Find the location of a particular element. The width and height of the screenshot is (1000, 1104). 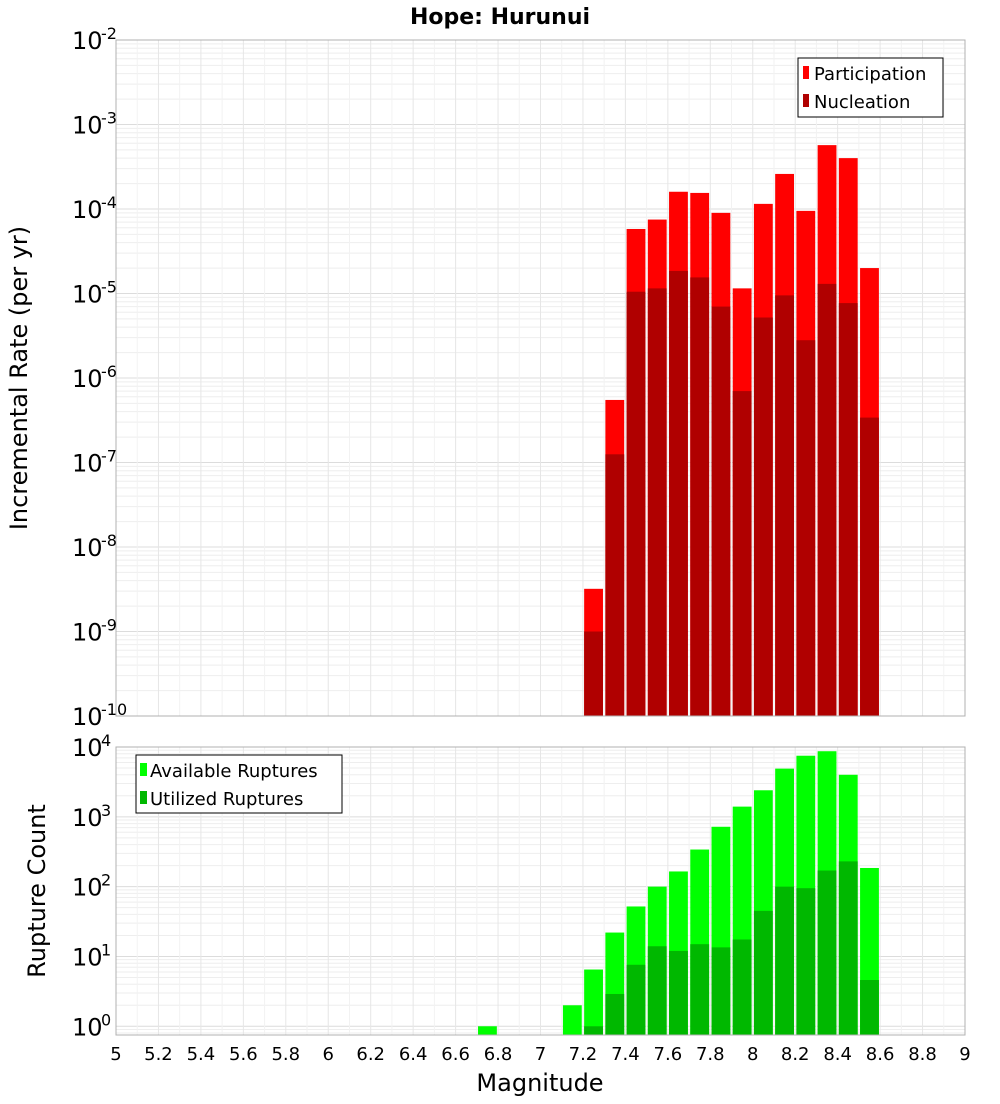

x-tick-label: 6.2 is located at coordinates (370, 1054).